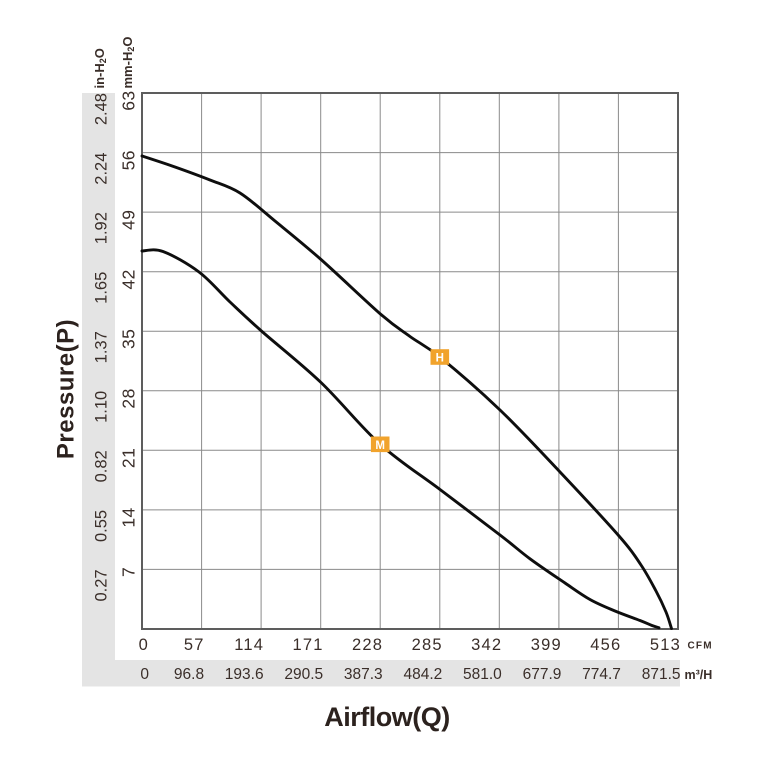 The image size is (768, 768). What do you see at coordinates (661, 674) in the screenshot?
I see `svg-text: 871.5` at bounding box center [661, 674].